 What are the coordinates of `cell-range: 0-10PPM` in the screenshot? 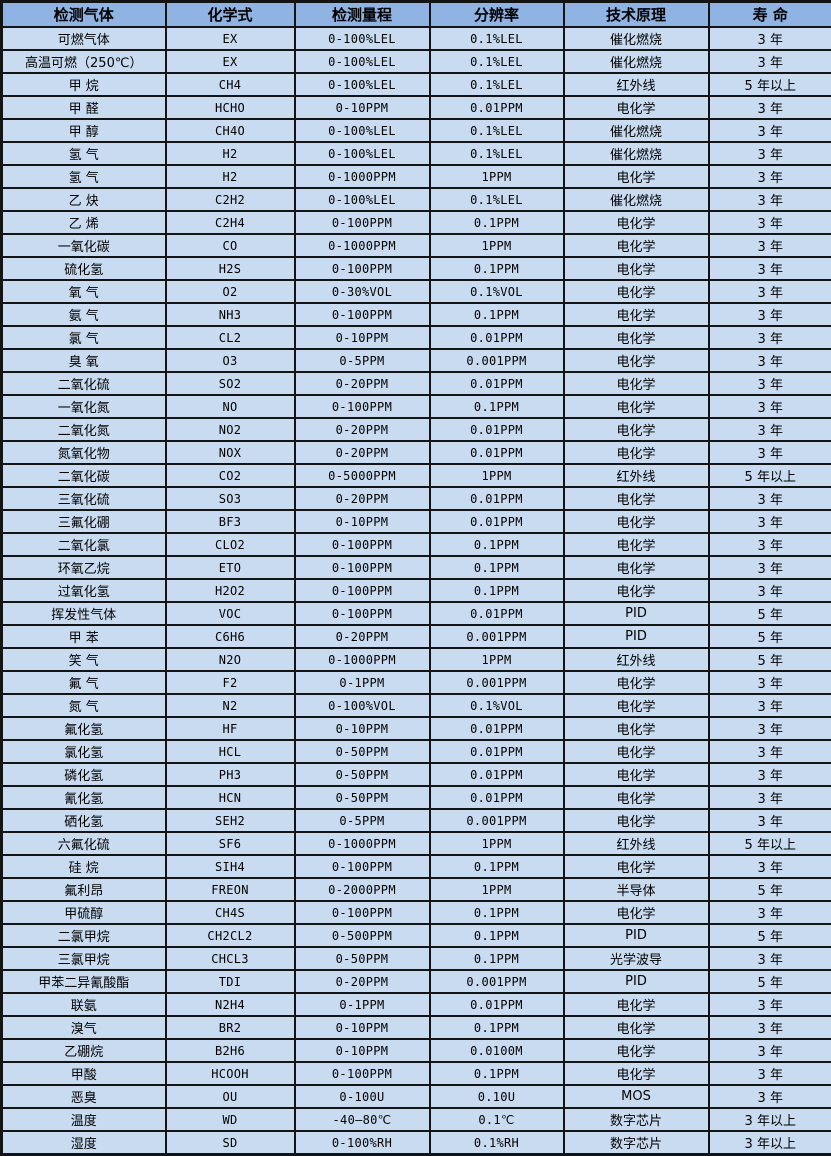 It's located at (362, 107).